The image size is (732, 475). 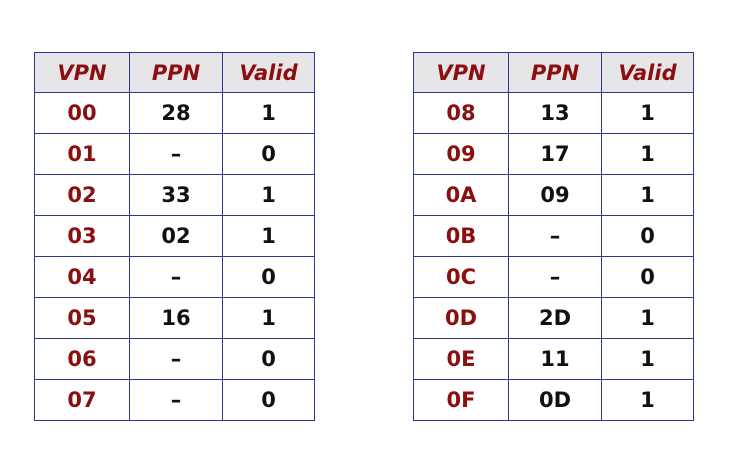 I want to click on vpn-cell: 0F, so click(x=461, y=400).